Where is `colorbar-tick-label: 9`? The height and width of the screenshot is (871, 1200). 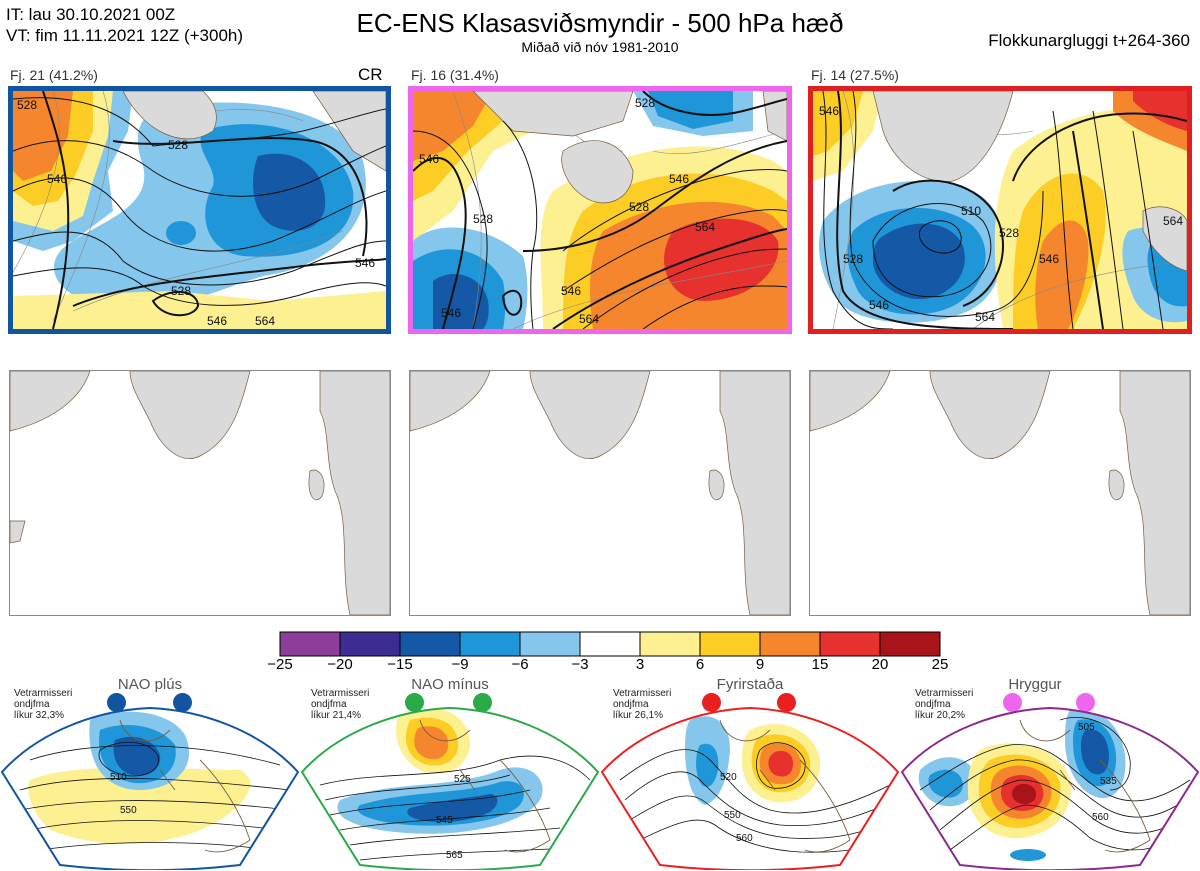
colorbar-tick-label: 9 is located at coordinates (760, 664).